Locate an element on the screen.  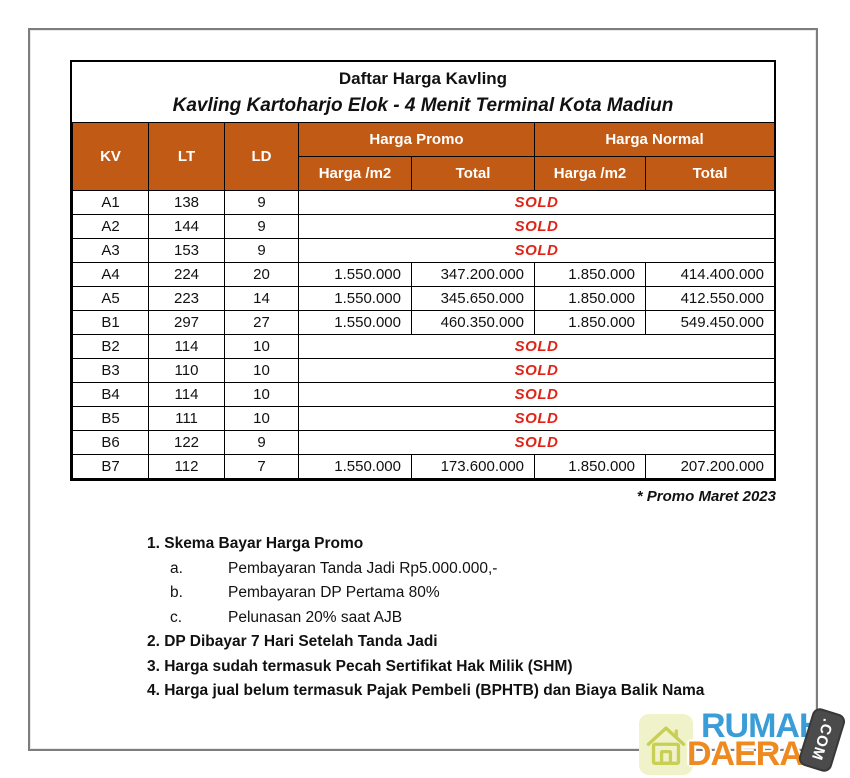
cell-kv: B2 is located at coordinates (110, 346).